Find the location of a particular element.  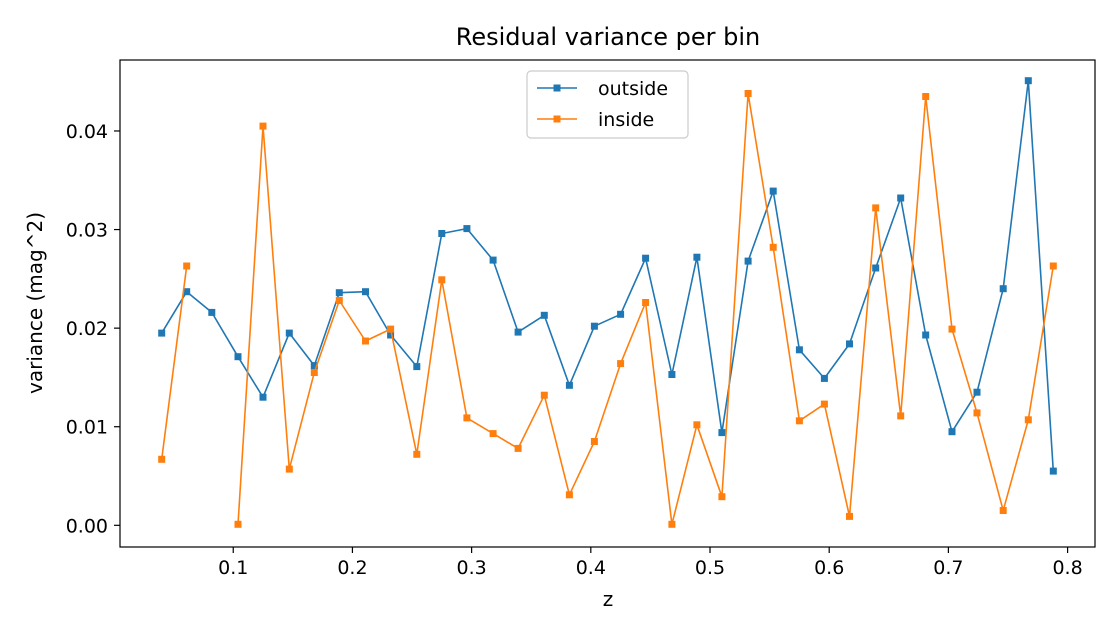

legend-label-outside: outside is located at coordinates (633, 89).